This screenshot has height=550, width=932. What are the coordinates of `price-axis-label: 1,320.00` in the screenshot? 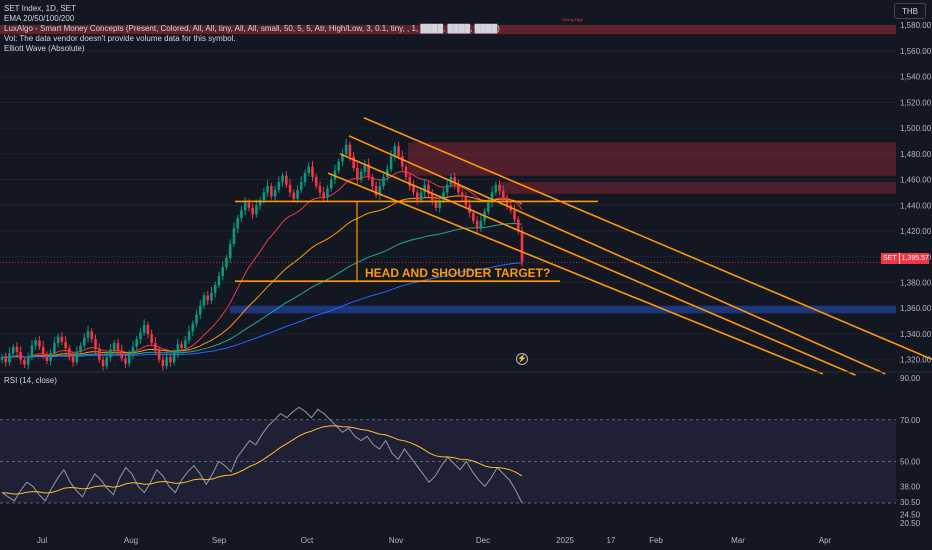 It's located at (916, 360).